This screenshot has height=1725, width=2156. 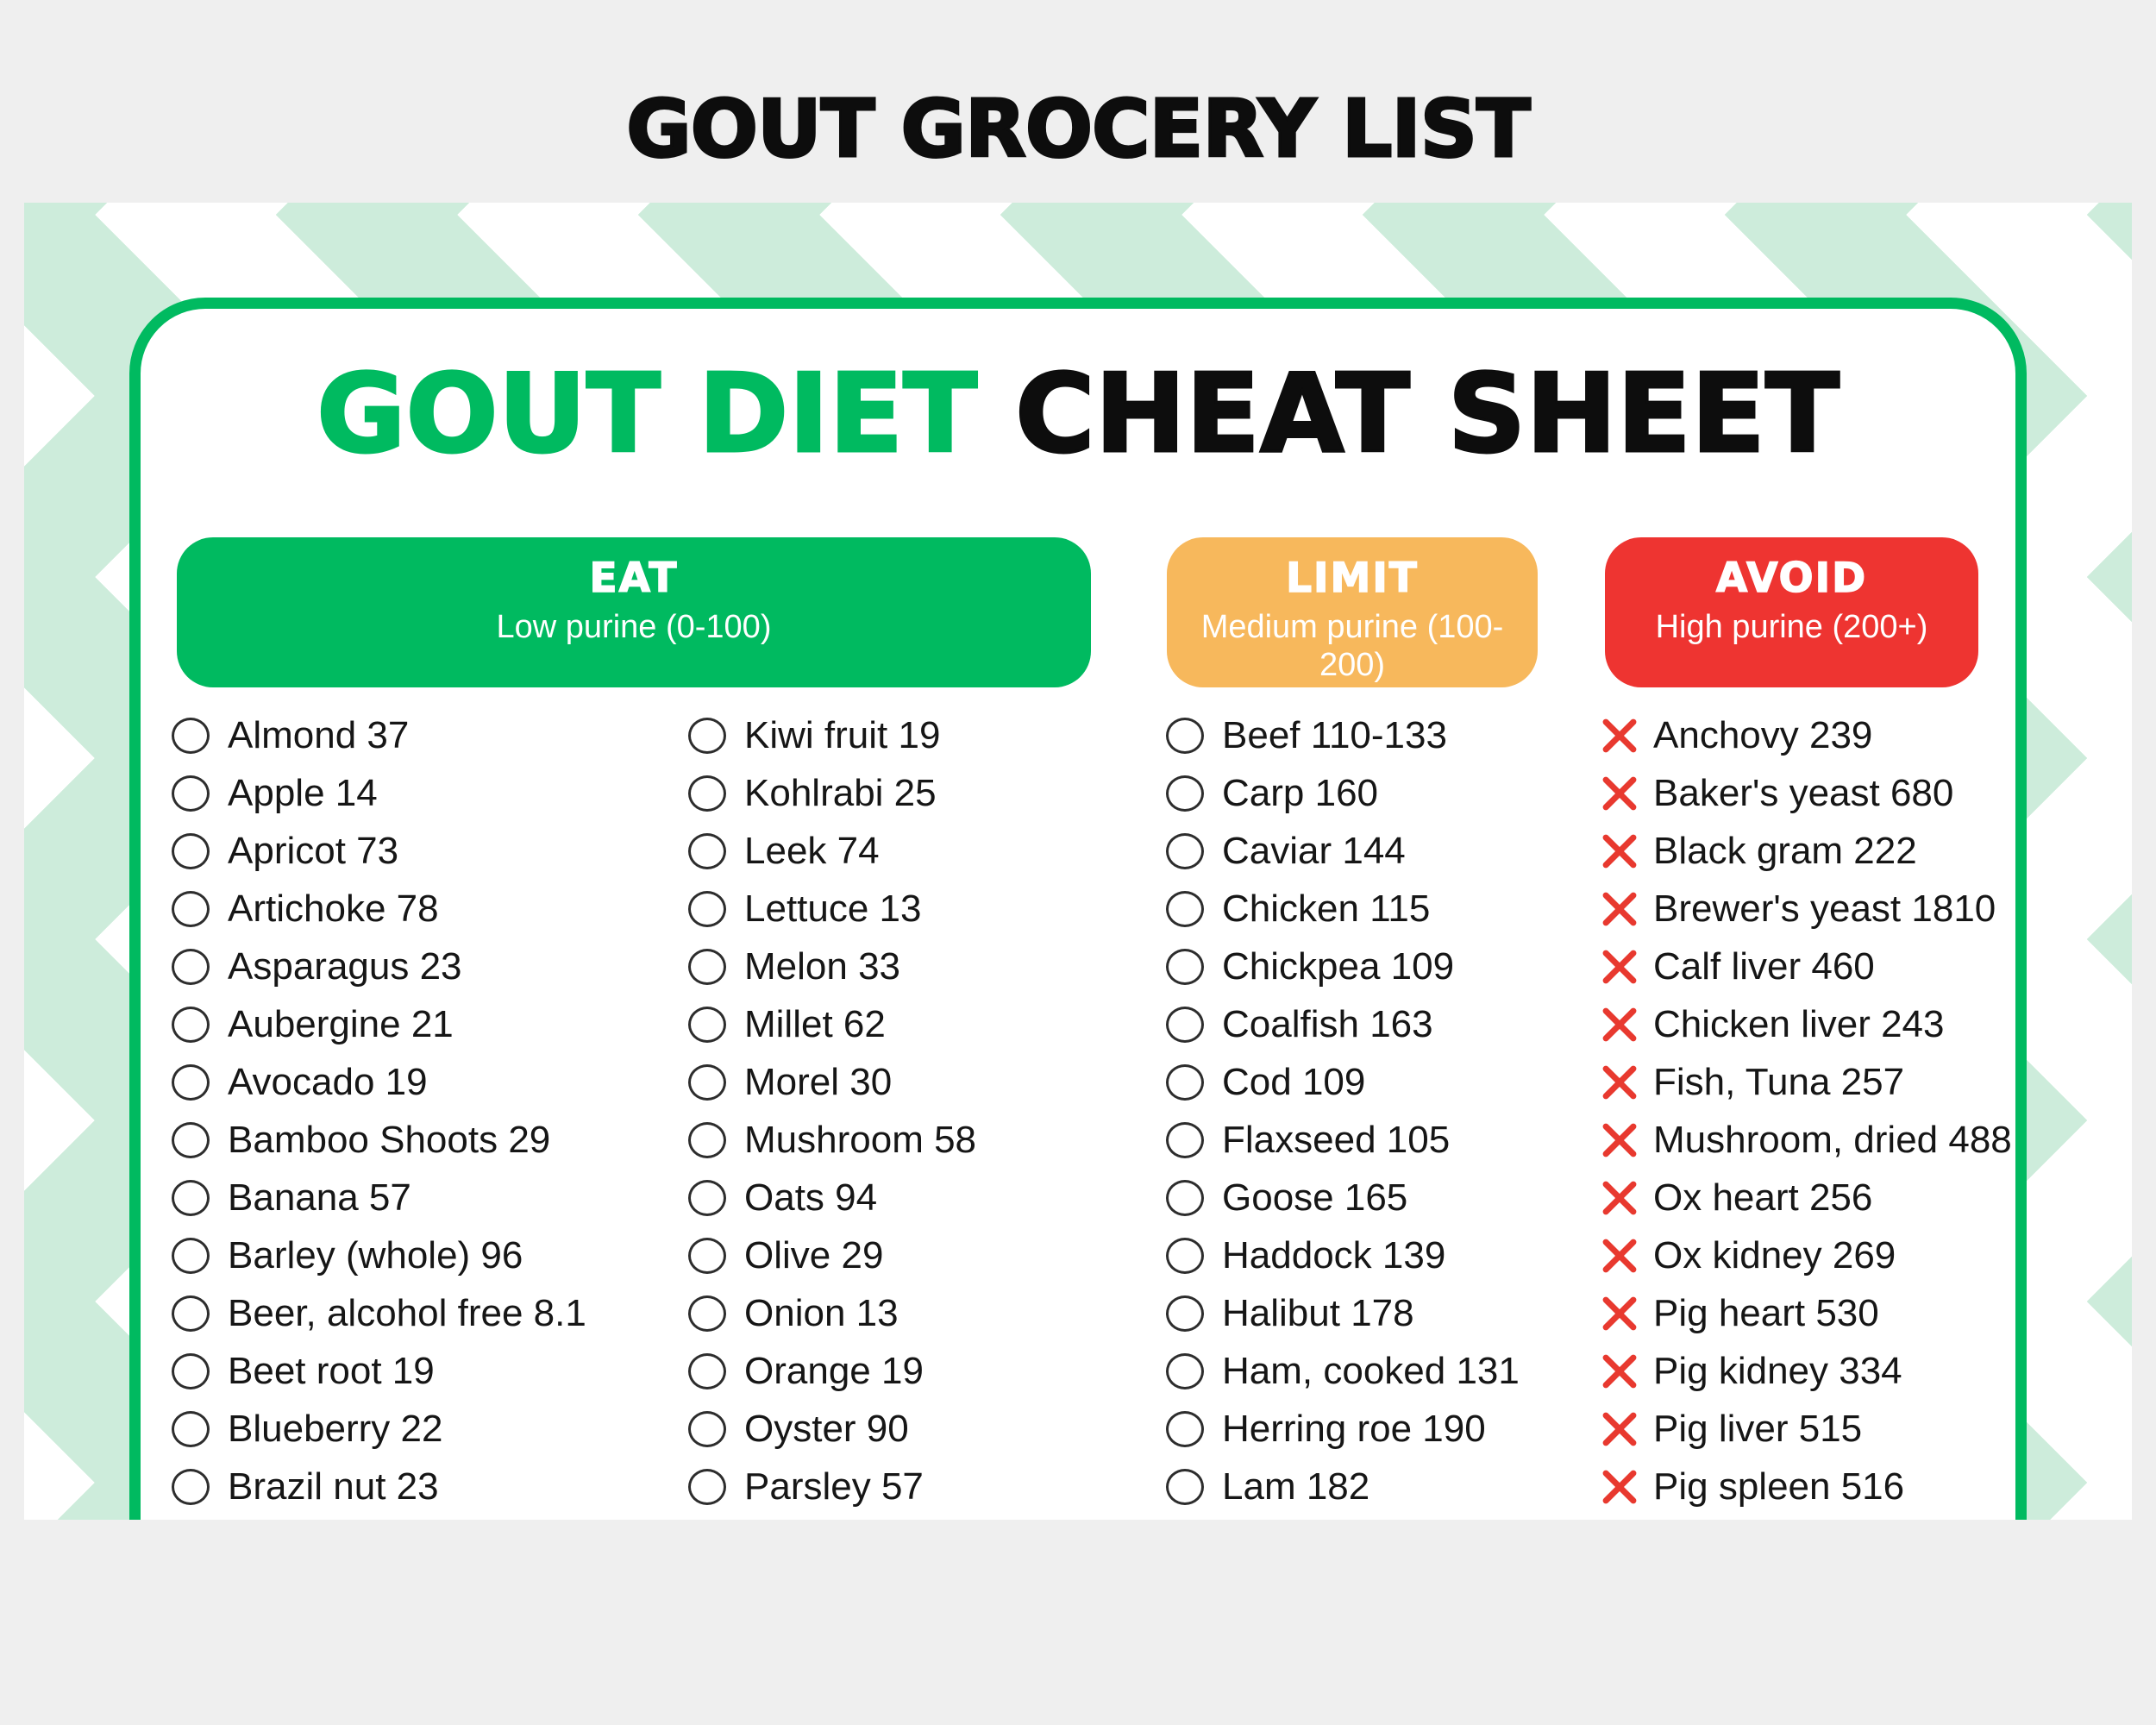 What do you see at coordinates (1377, 966) in the screenshot?
I see `list-item: Chickpea 109` at bounding box center [1377, 966].